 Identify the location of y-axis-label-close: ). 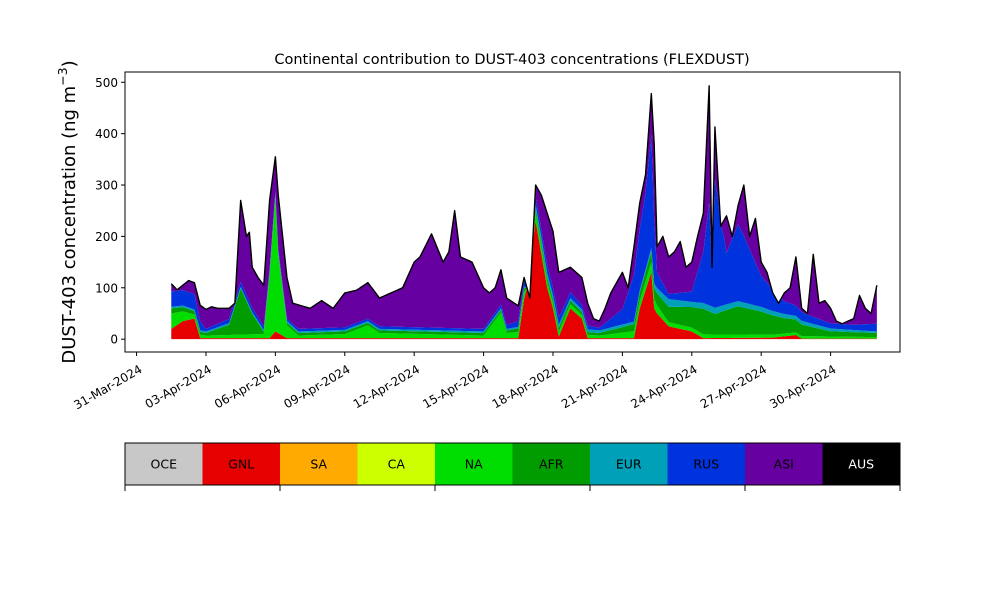
(69, 63).